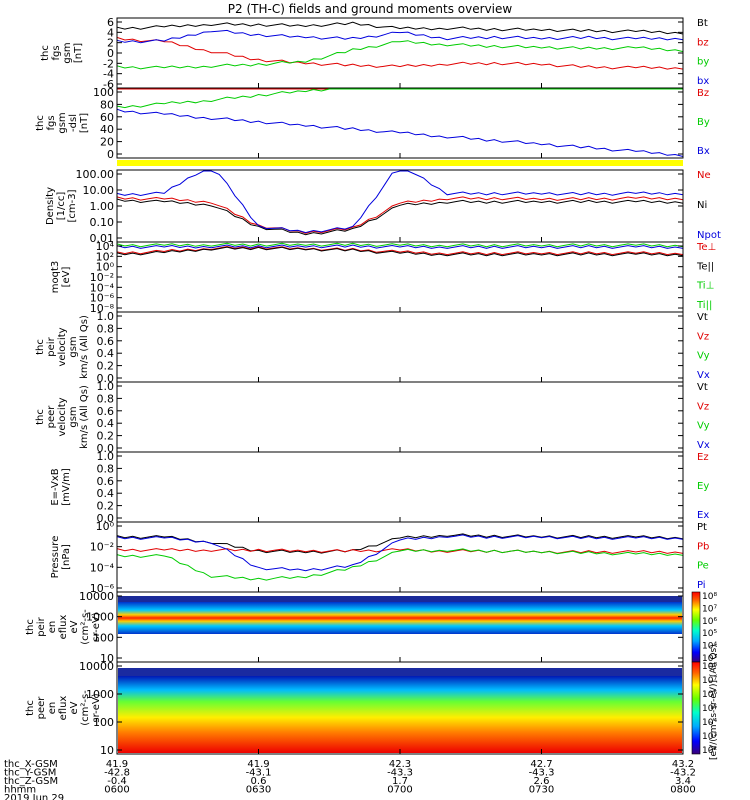 The image size is (750, 800). I want to click on panel-frame-peir-velocity, so click(400, 347).